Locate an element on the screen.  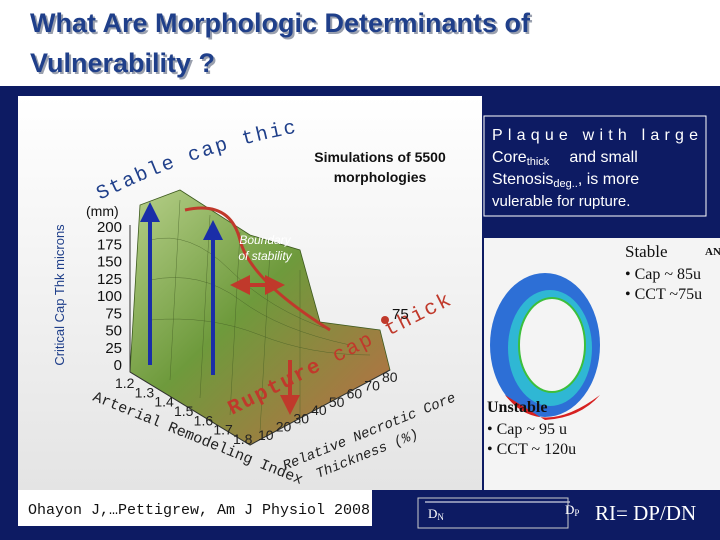
marker-label: 75 is located at coordinates (400, 314).